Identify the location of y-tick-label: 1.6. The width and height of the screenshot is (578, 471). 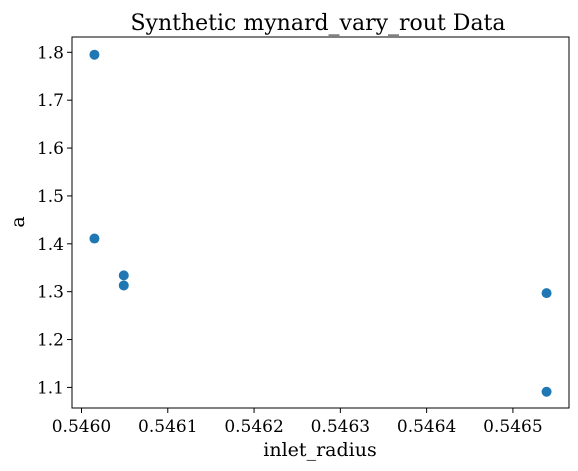
(50, 149).